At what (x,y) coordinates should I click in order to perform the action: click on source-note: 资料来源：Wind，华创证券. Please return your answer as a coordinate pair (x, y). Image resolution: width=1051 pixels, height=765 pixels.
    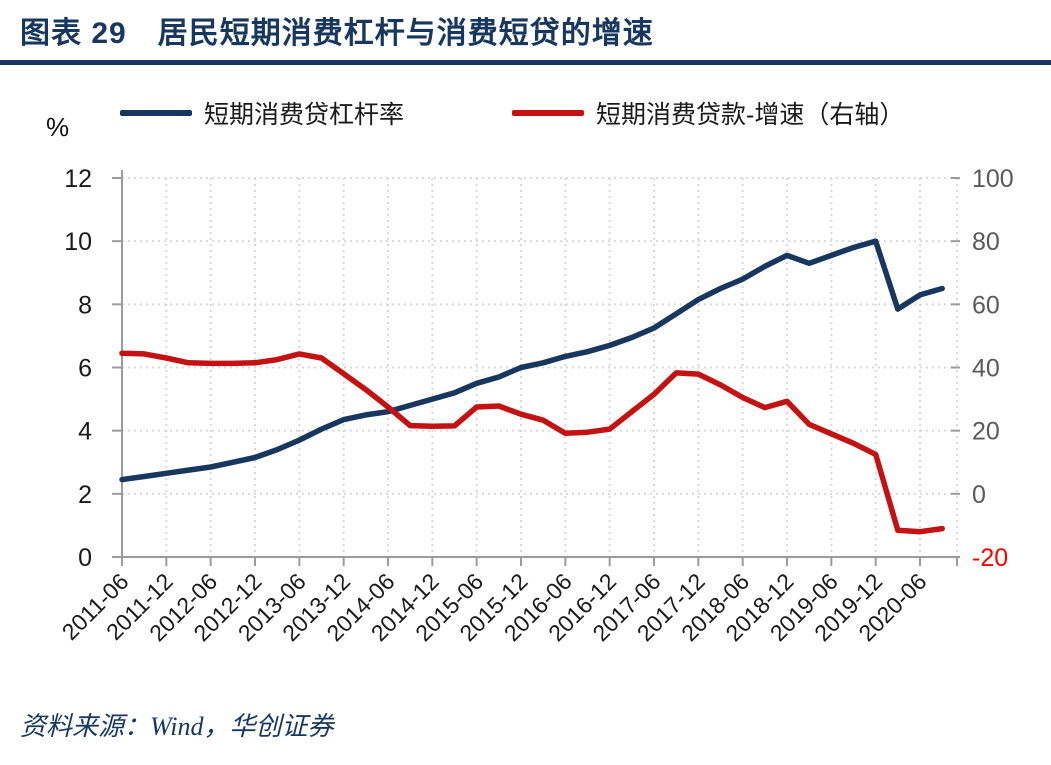
    Looking at the image, I should click on (177, 726).